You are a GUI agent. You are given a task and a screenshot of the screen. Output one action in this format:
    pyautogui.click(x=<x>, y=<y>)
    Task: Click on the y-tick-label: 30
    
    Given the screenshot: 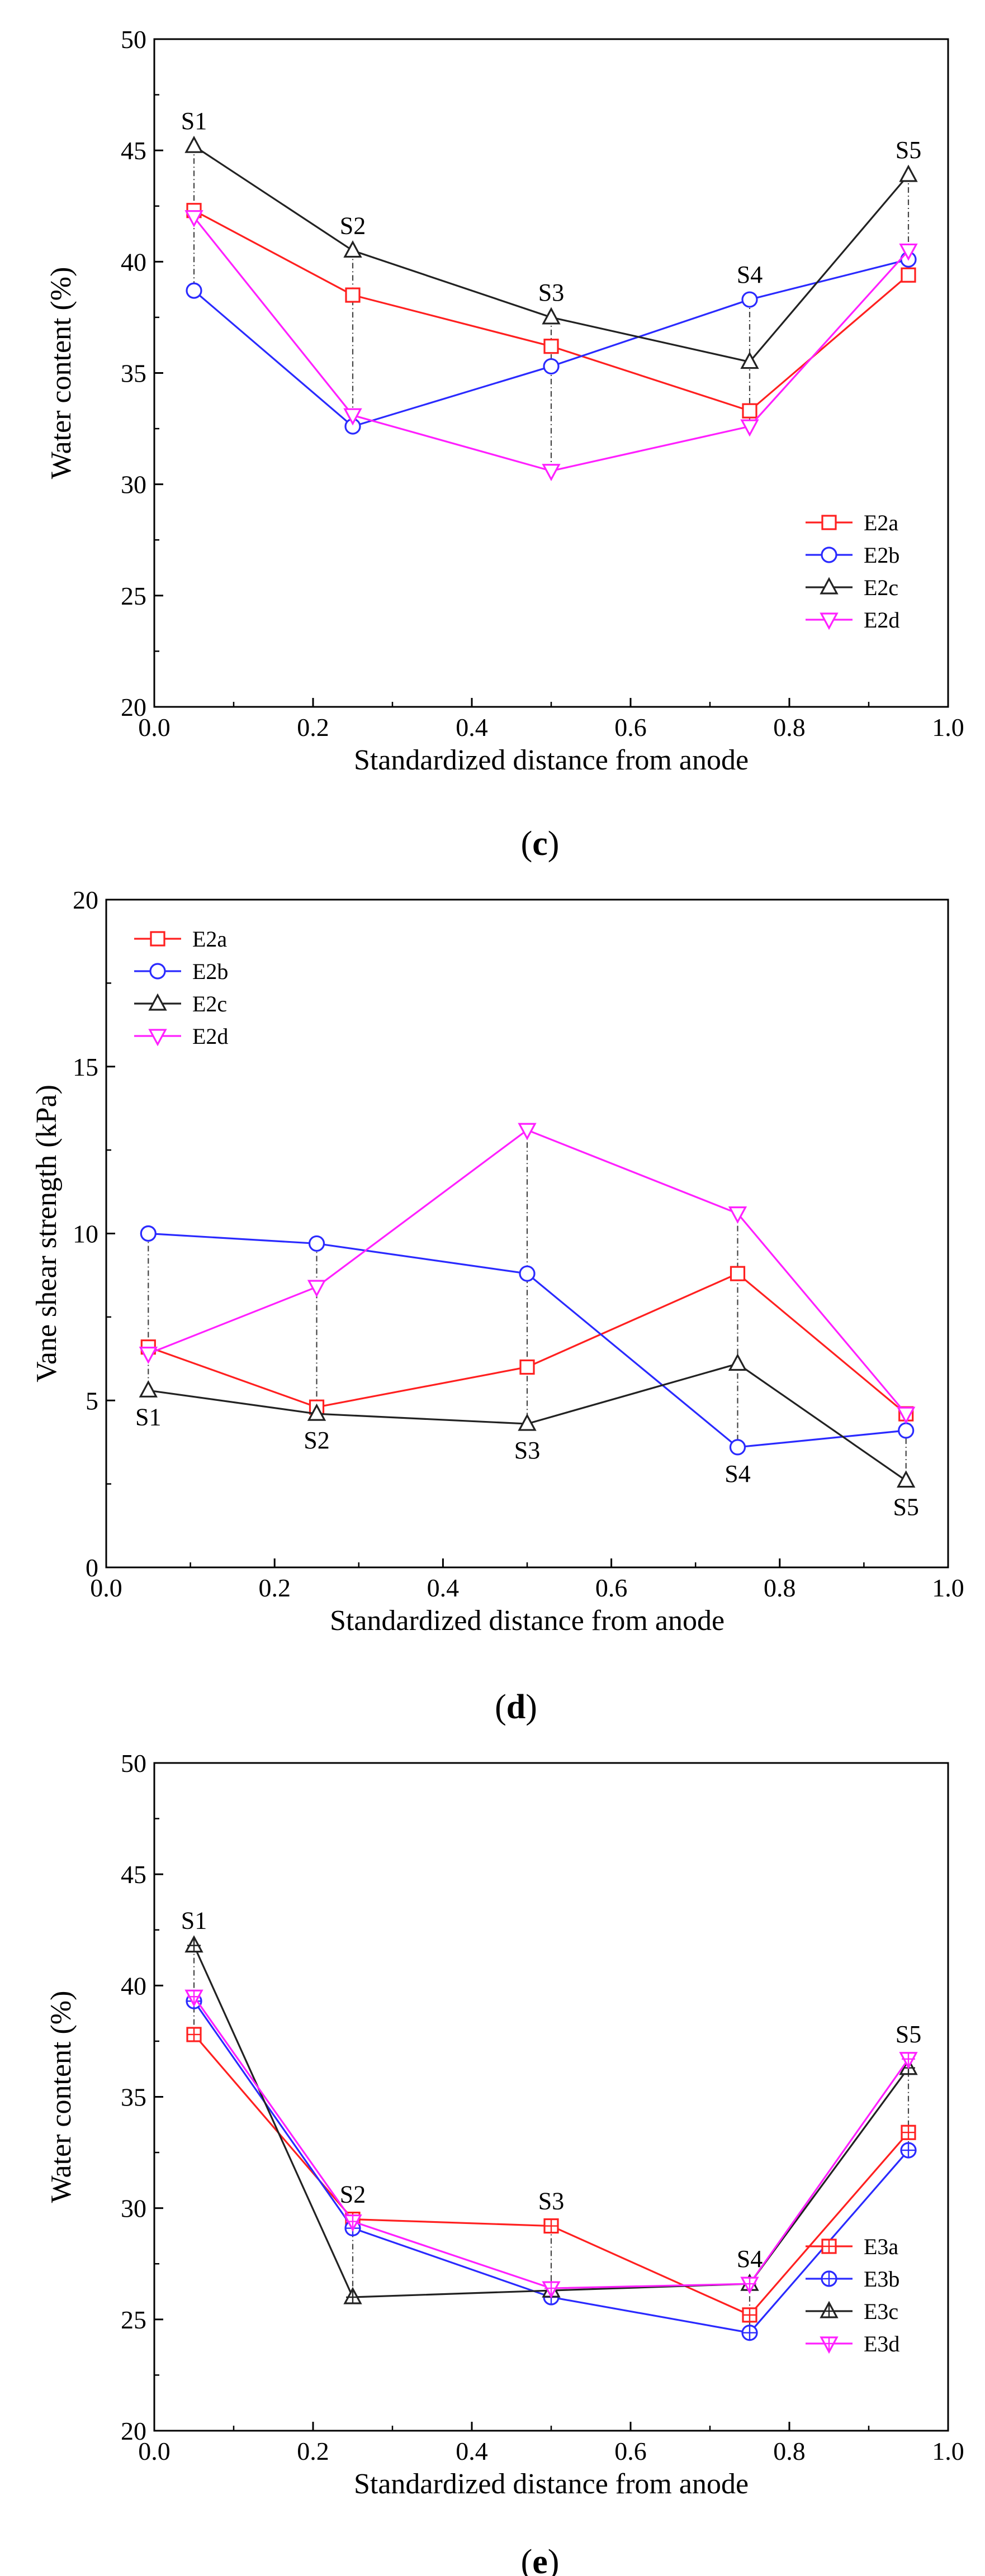 What is the action you would take?
    pyautogui.click(x=133, y=485)
    